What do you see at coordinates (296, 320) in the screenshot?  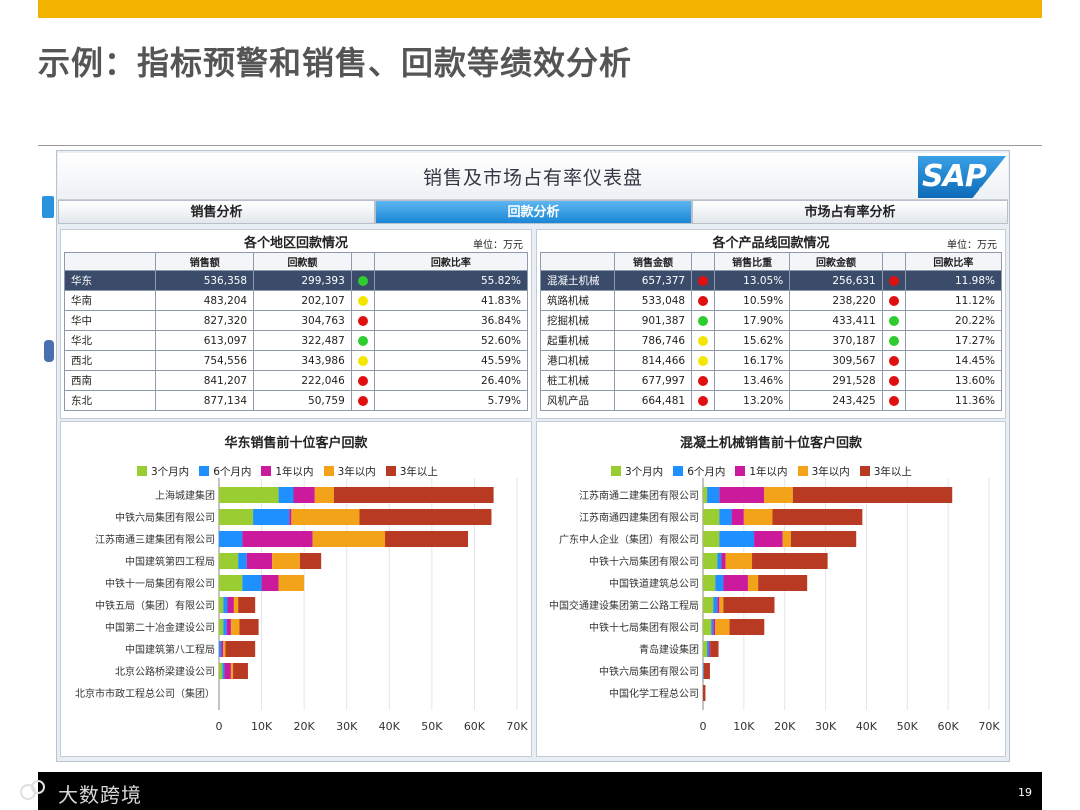 I see `table-row: 华中 827,320 304,763 36.84%` at bounding box center [296, 320].